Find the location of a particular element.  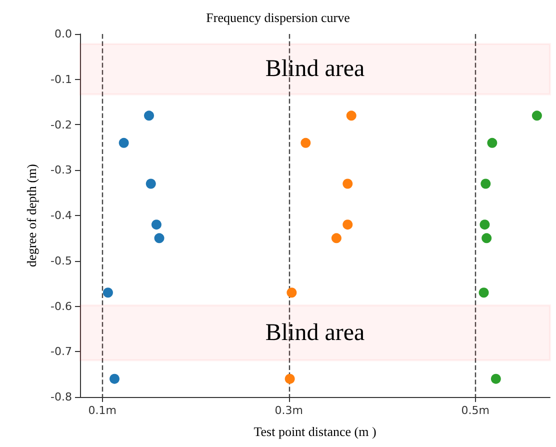

y-tick-label: -0.8 is located at coordinates (61, 397).